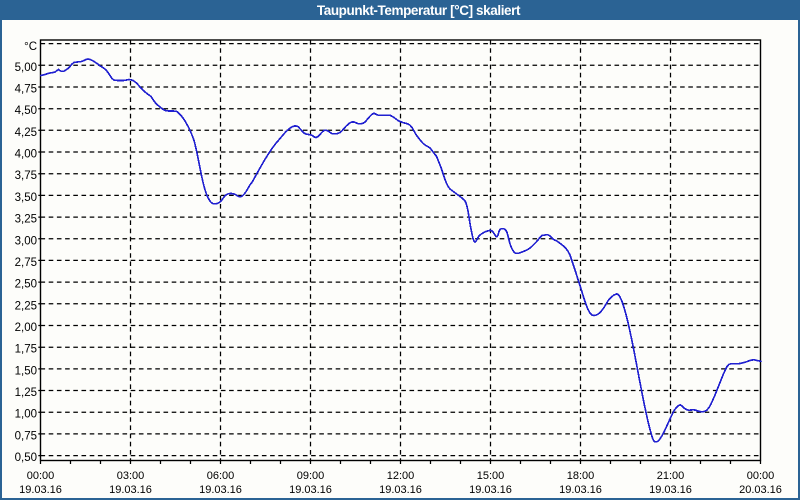 Image resolution: width=800 pixels, height=500 pixels. Describe the element at coordinates (581, 476) in the screenshot. I see `svg-text: 18:00` at that location.